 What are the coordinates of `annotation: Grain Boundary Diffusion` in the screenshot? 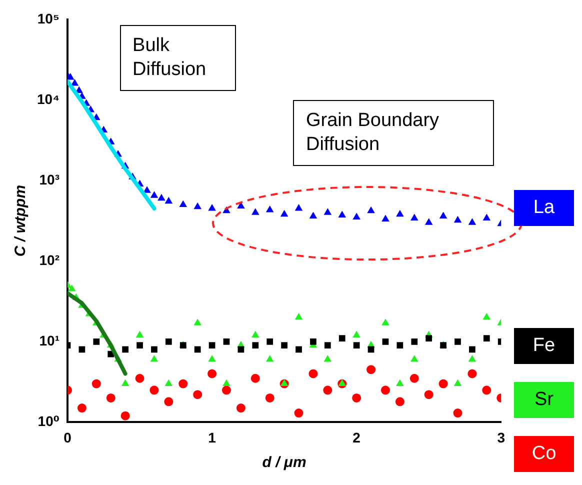 It's located at (393, 133).